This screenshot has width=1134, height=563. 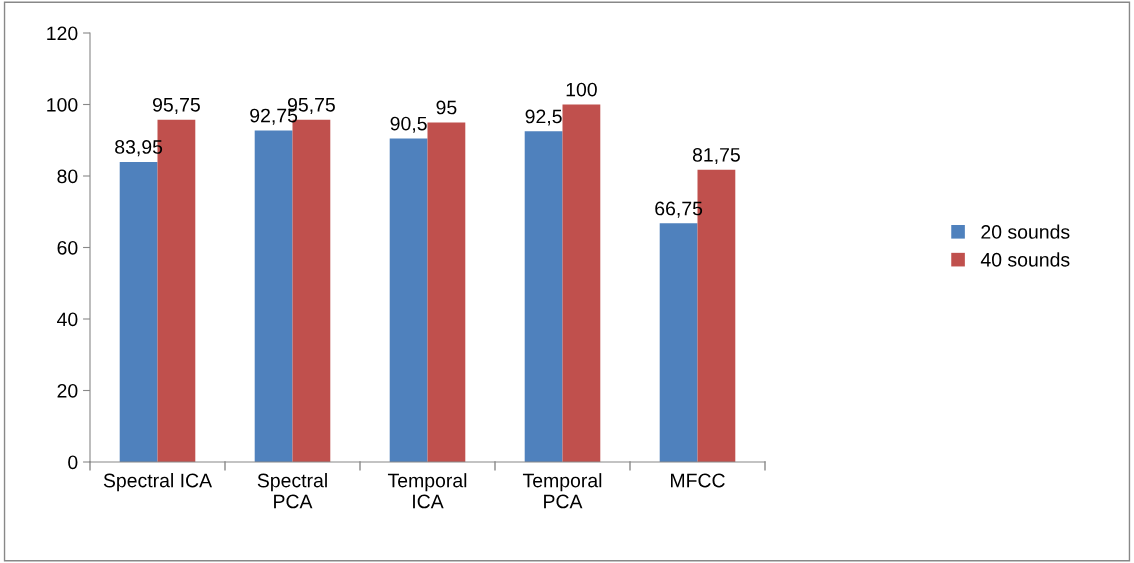 What do you see at coordinates (158, 482) in the screenshot?
I see `x-tick-label: Spectral ICA` at bounding box center [158, 482].